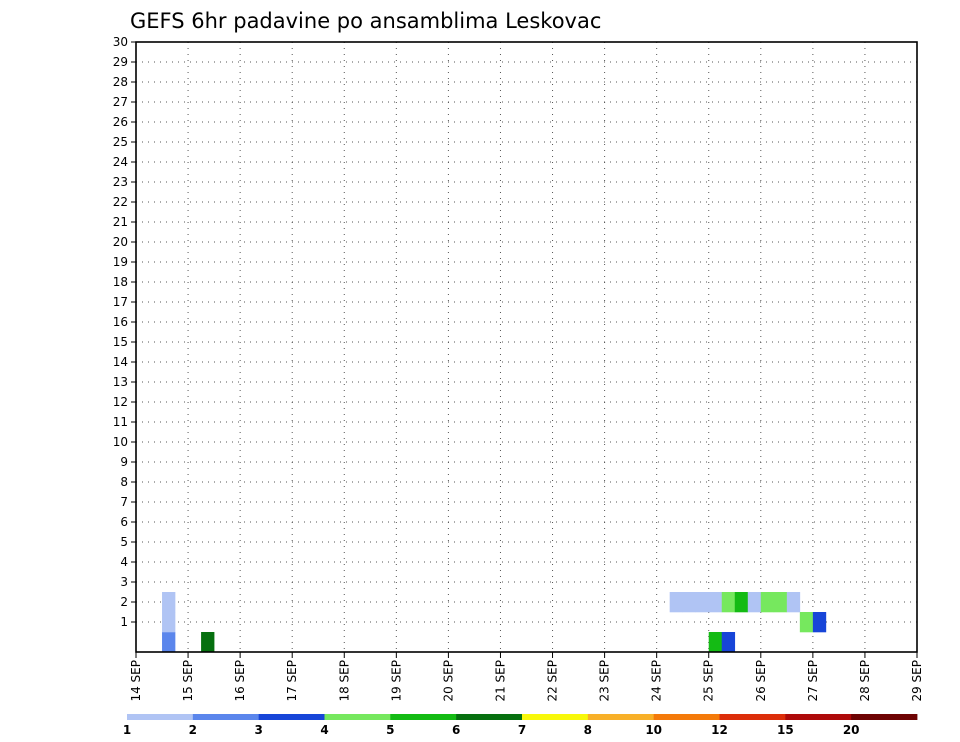 The height and width of the screenshot is (742, 960). What do you see at coordinates (124, 482) in the screenshot?
I see `y-tick-label: 8` at bounding box center [124, 482].